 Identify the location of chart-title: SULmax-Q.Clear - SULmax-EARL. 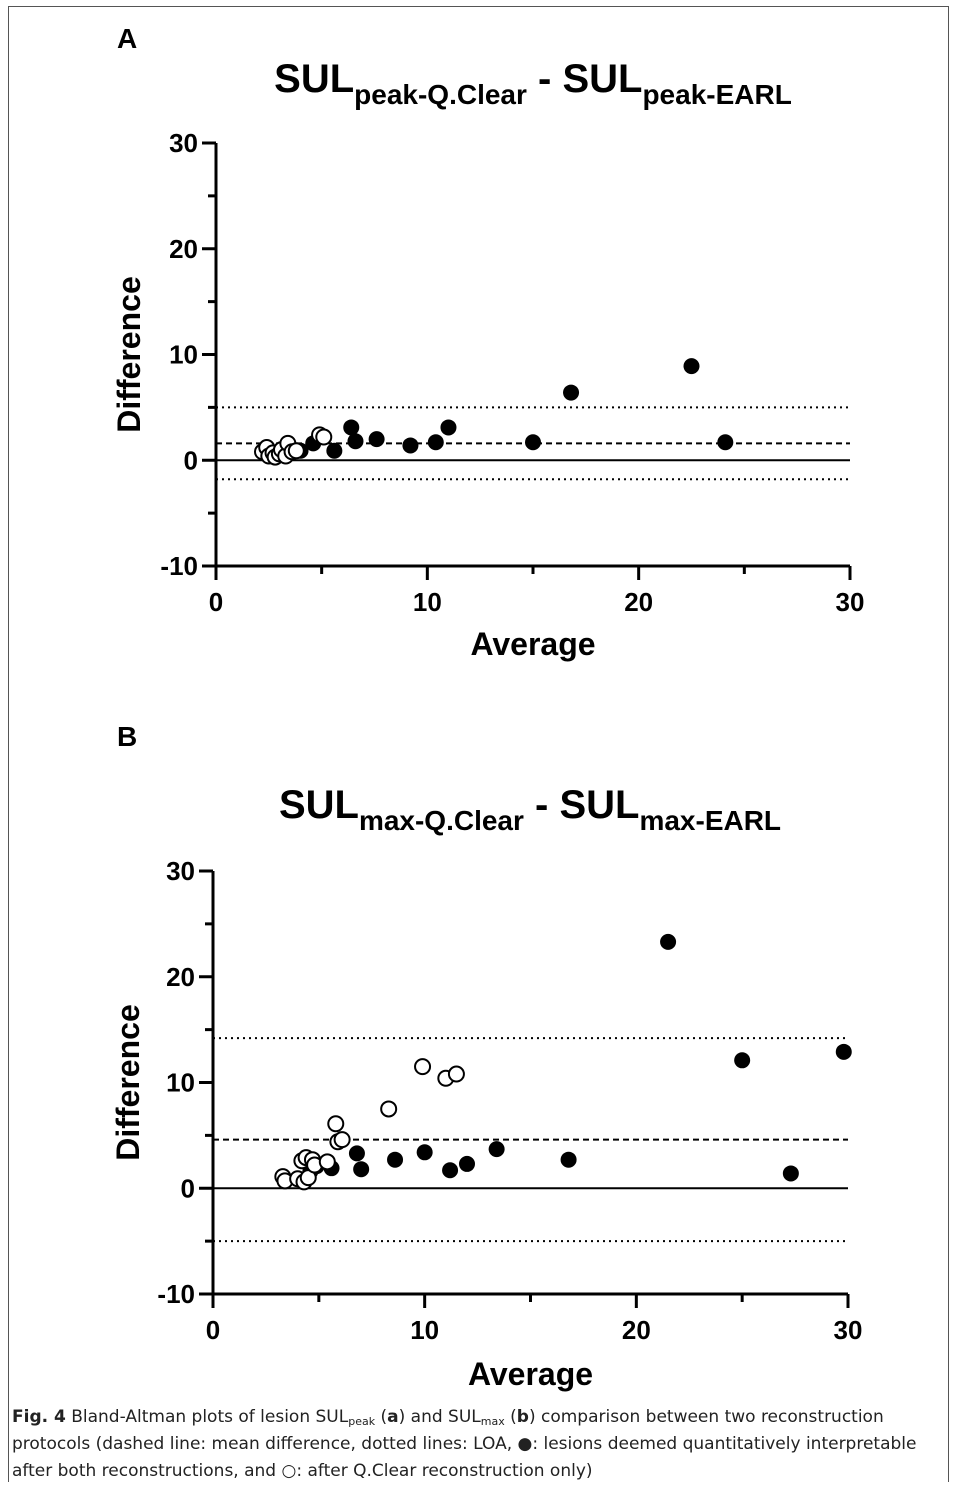
(530, 809).